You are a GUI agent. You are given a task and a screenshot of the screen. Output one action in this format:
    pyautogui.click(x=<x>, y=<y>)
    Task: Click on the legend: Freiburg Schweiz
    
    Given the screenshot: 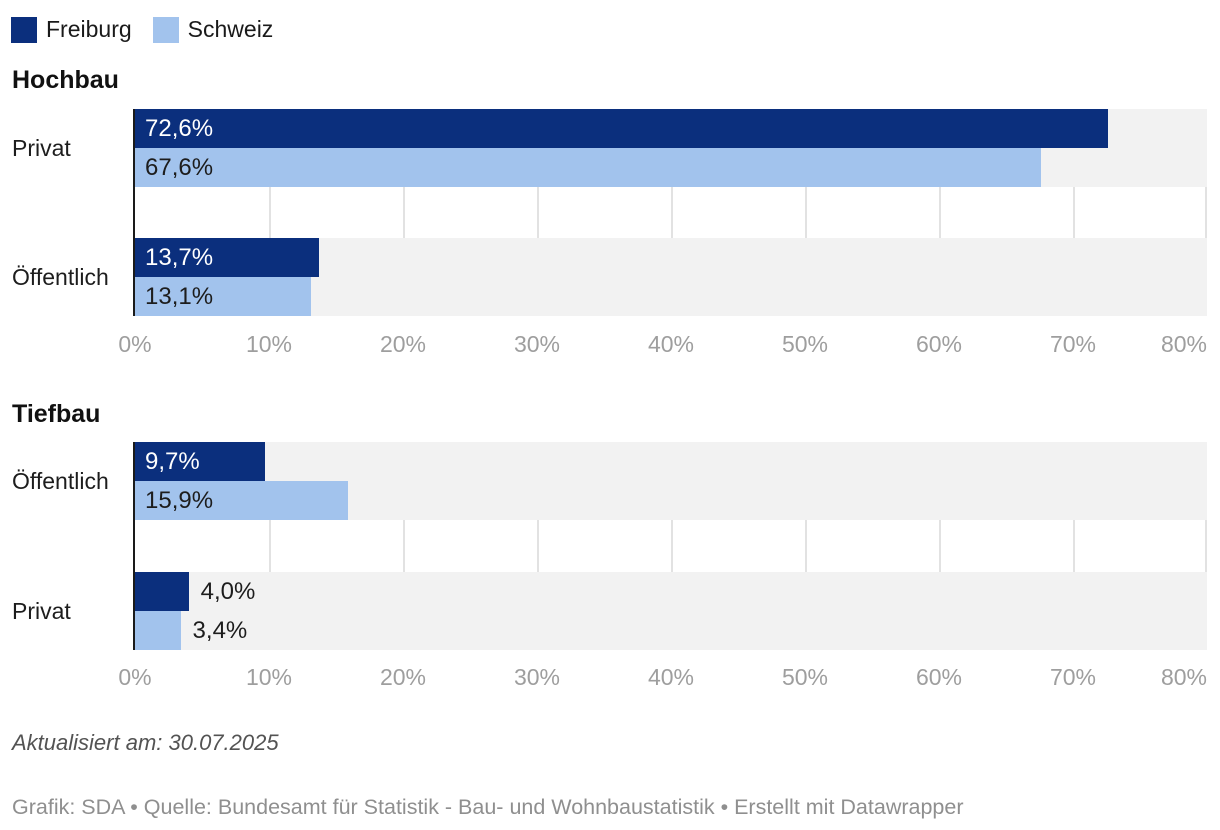 What is the action you would take?
    pyautogui.click(x=142, y=29)
    